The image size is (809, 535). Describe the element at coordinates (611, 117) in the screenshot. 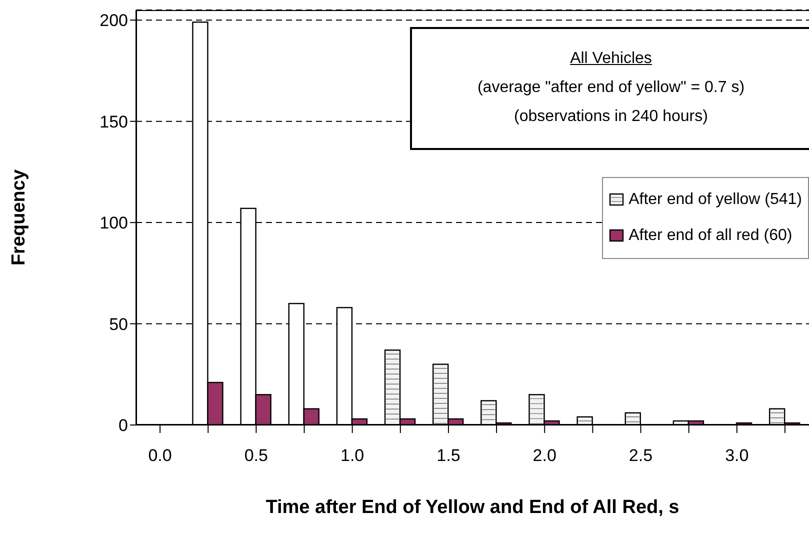

I see `annotation: (observations in 240 hours)` at that location.